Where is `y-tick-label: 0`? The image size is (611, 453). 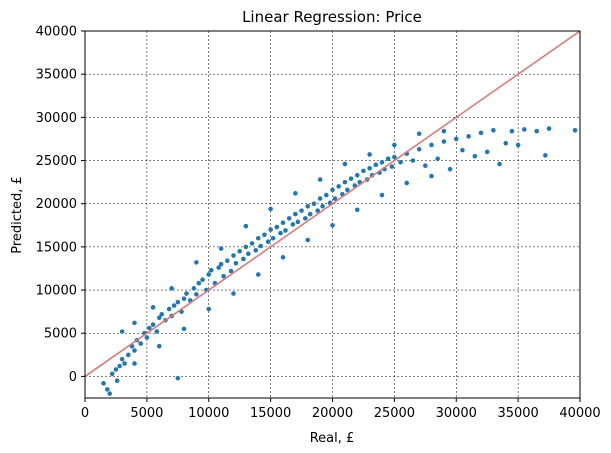
y-tick-label: 0 is located at coordinates (73, 377).